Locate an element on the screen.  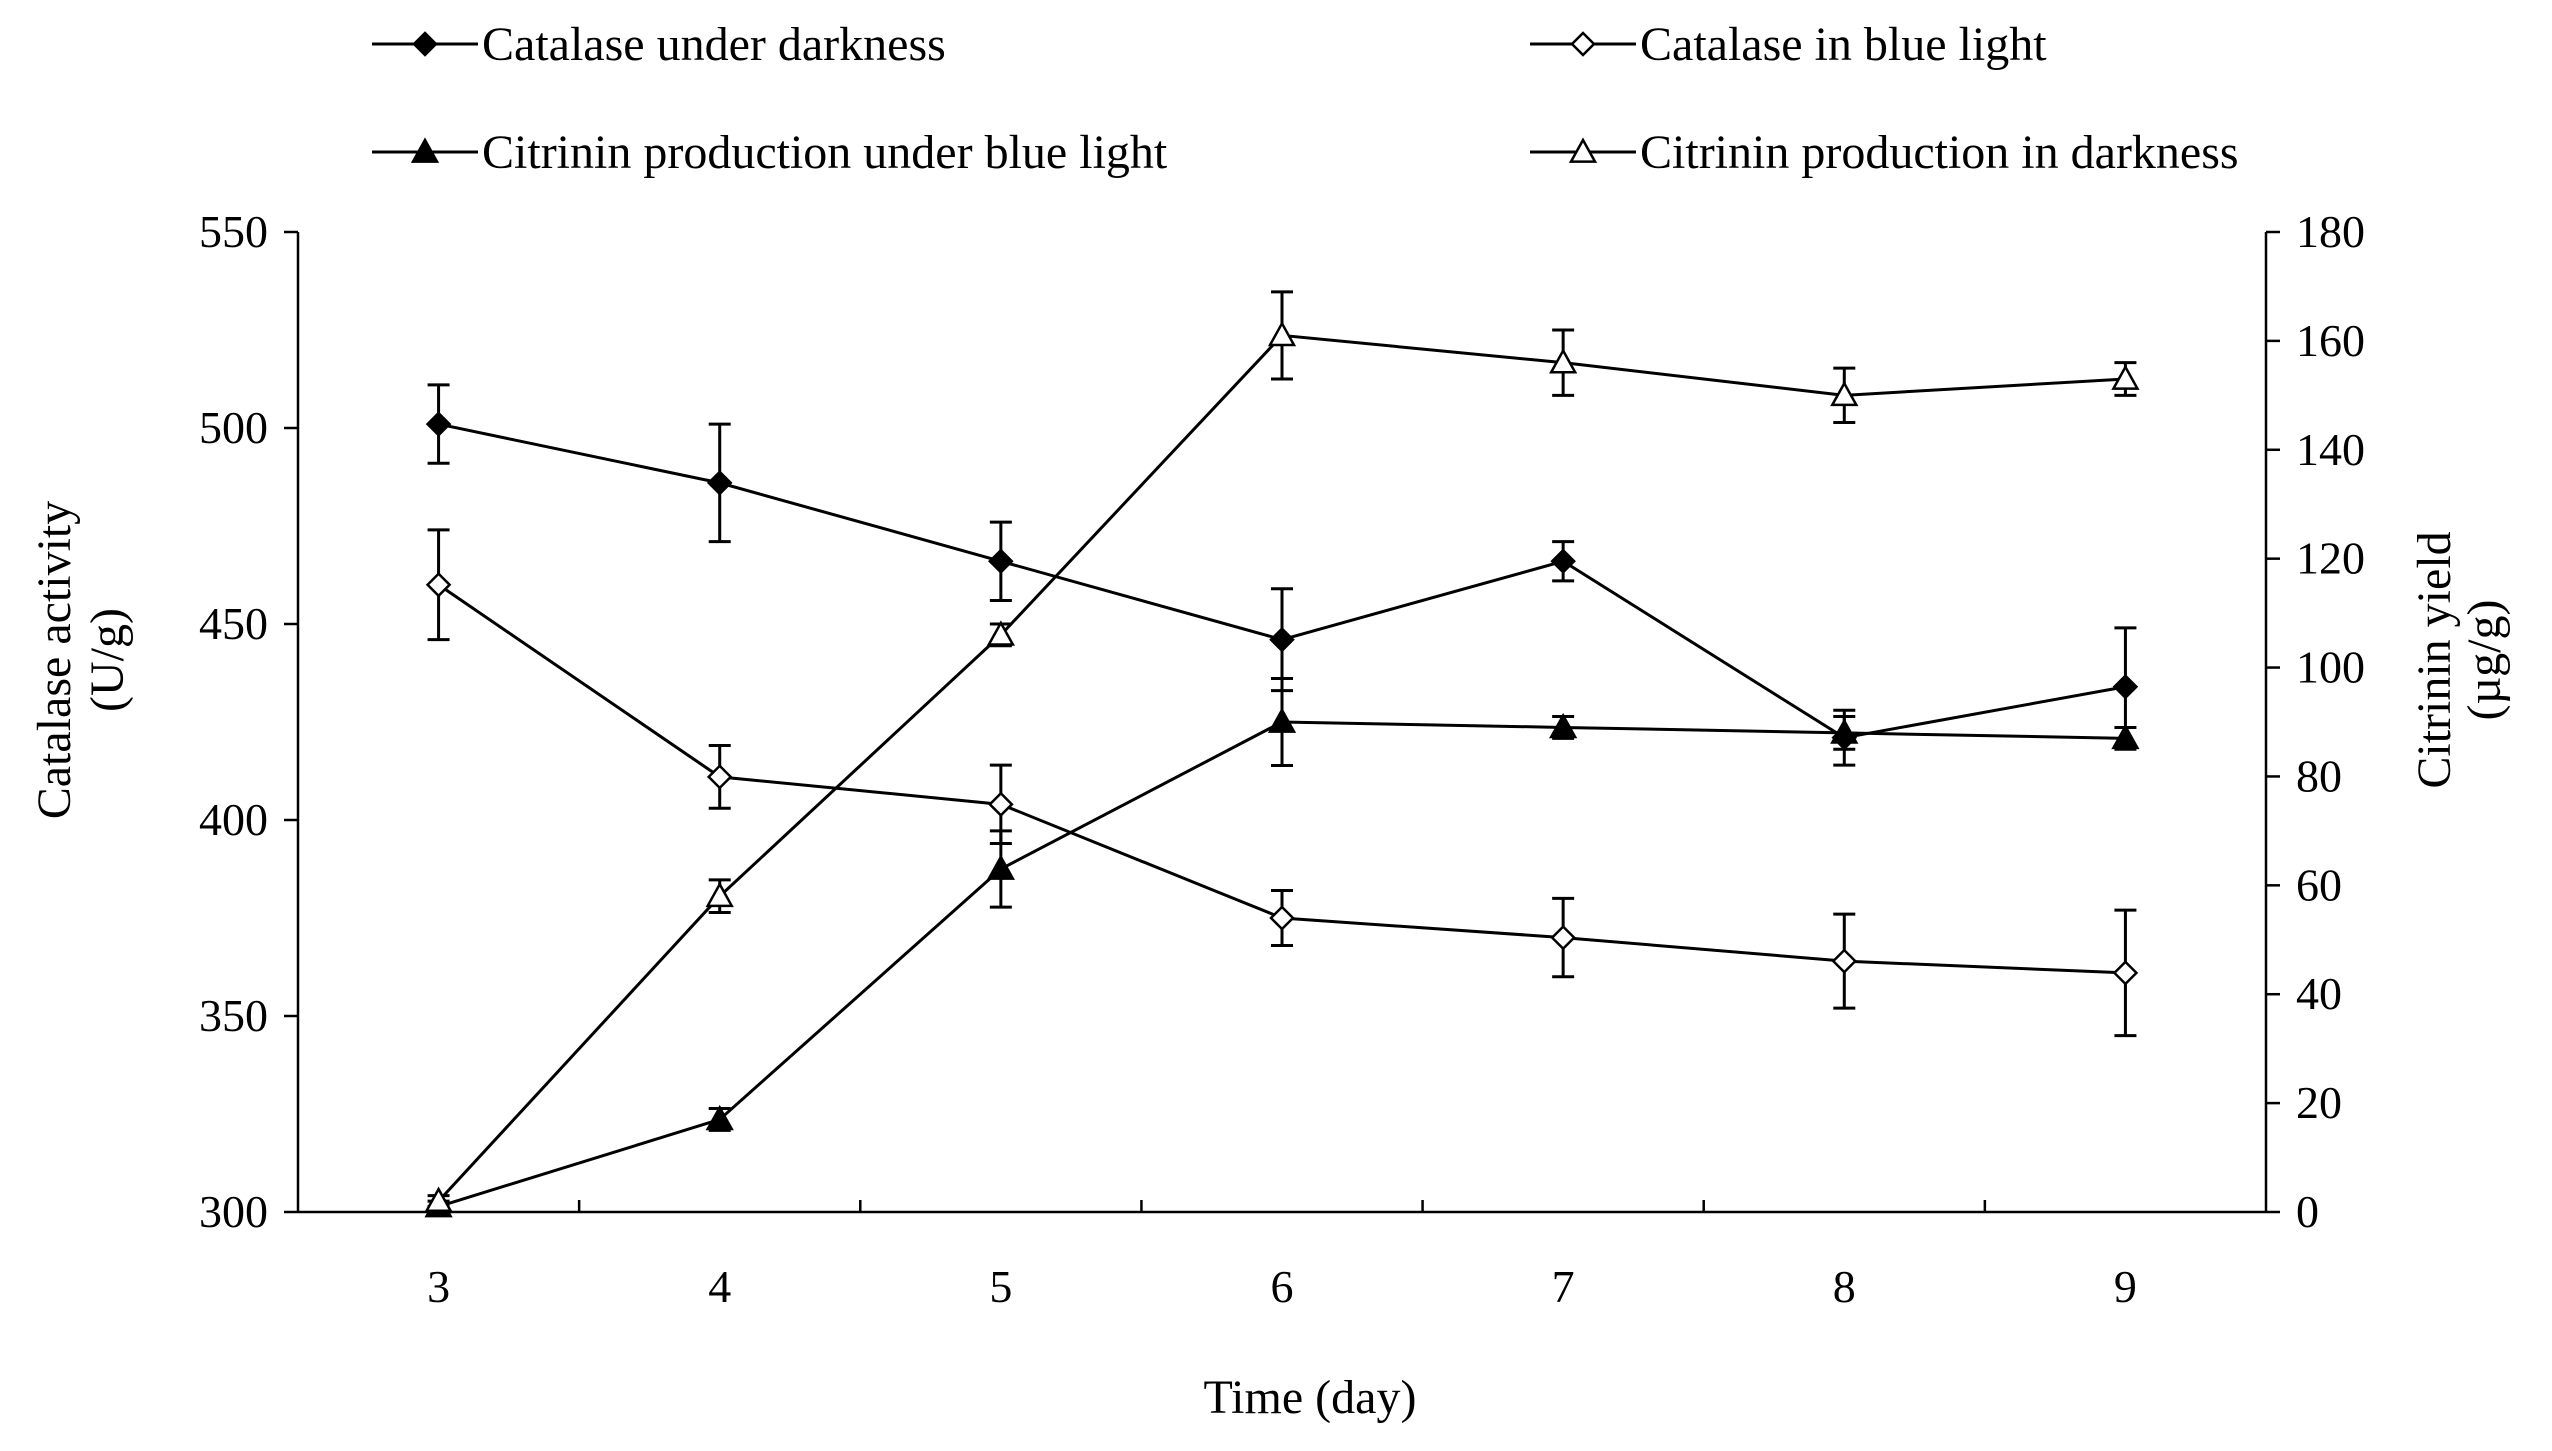
legend-label: Citrinin production under blue light is located at coordinates (825, 152).